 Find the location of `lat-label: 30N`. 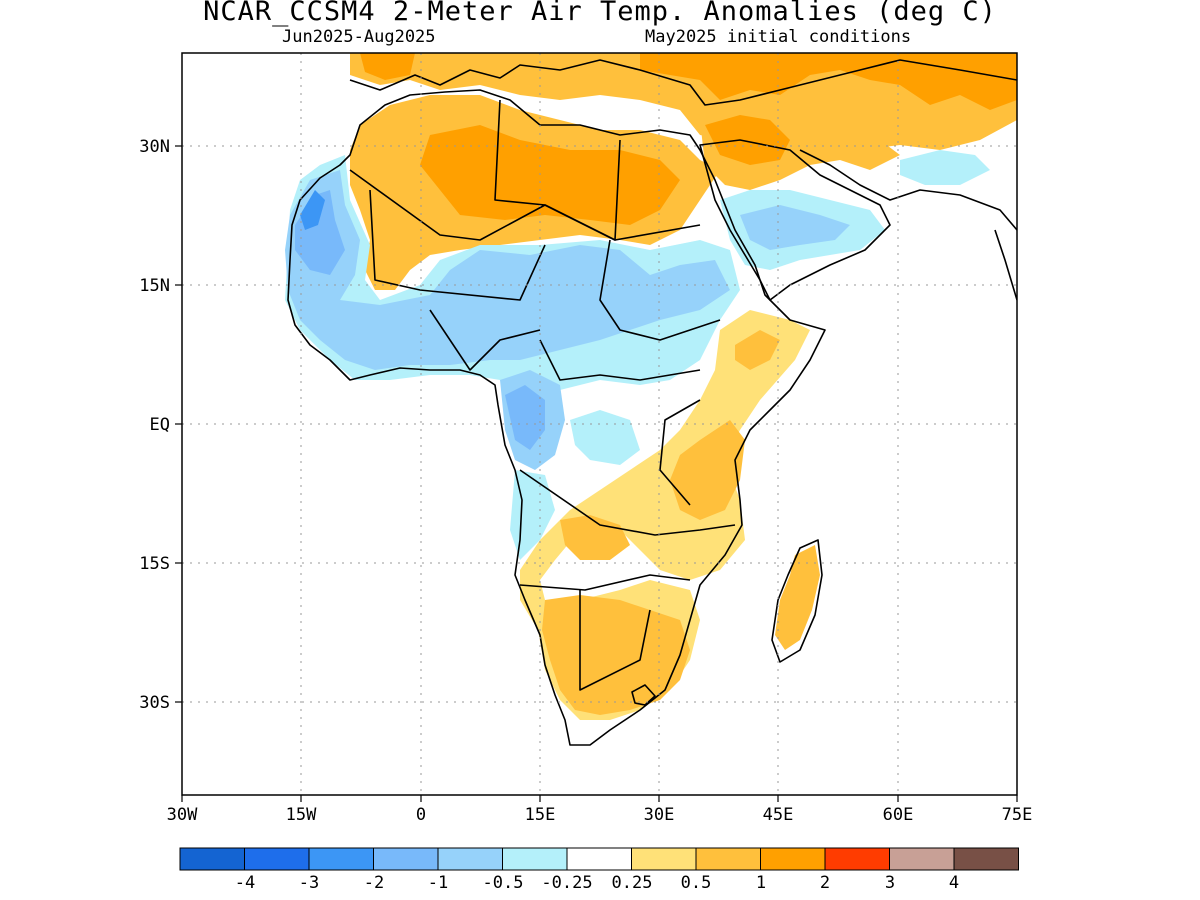

lat-label: 30N is located at coordinates (154, 147).